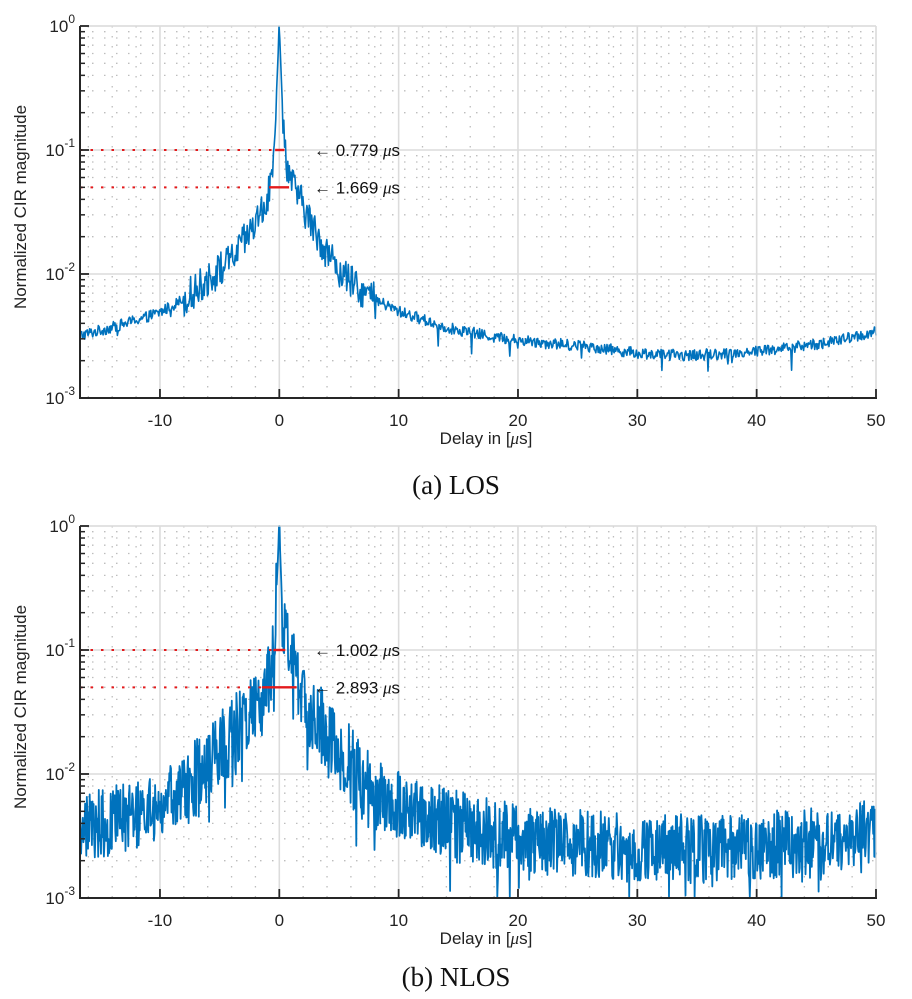 This screenshot has width=912, height=999. I want to click on caption-los: (a) LOS, so click(456, 485).